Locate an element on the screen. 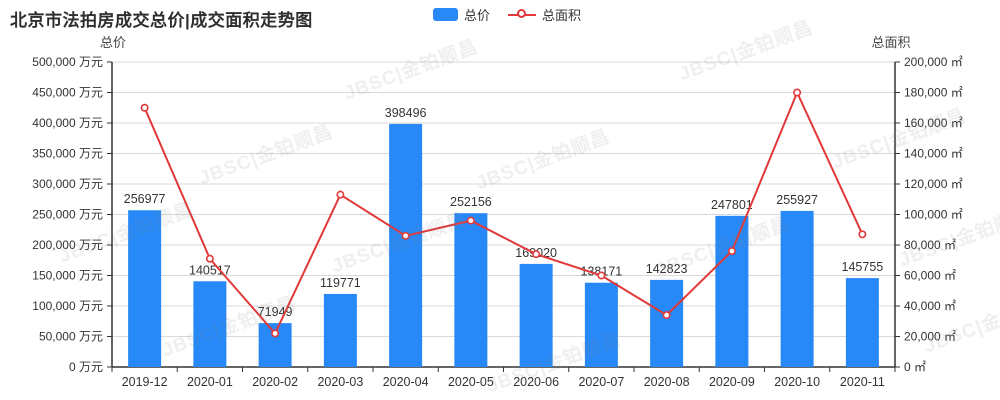 The image size is (1000, 400). left-axis-tick-label: 450,000 万元 is located at coordinates (67, 93).